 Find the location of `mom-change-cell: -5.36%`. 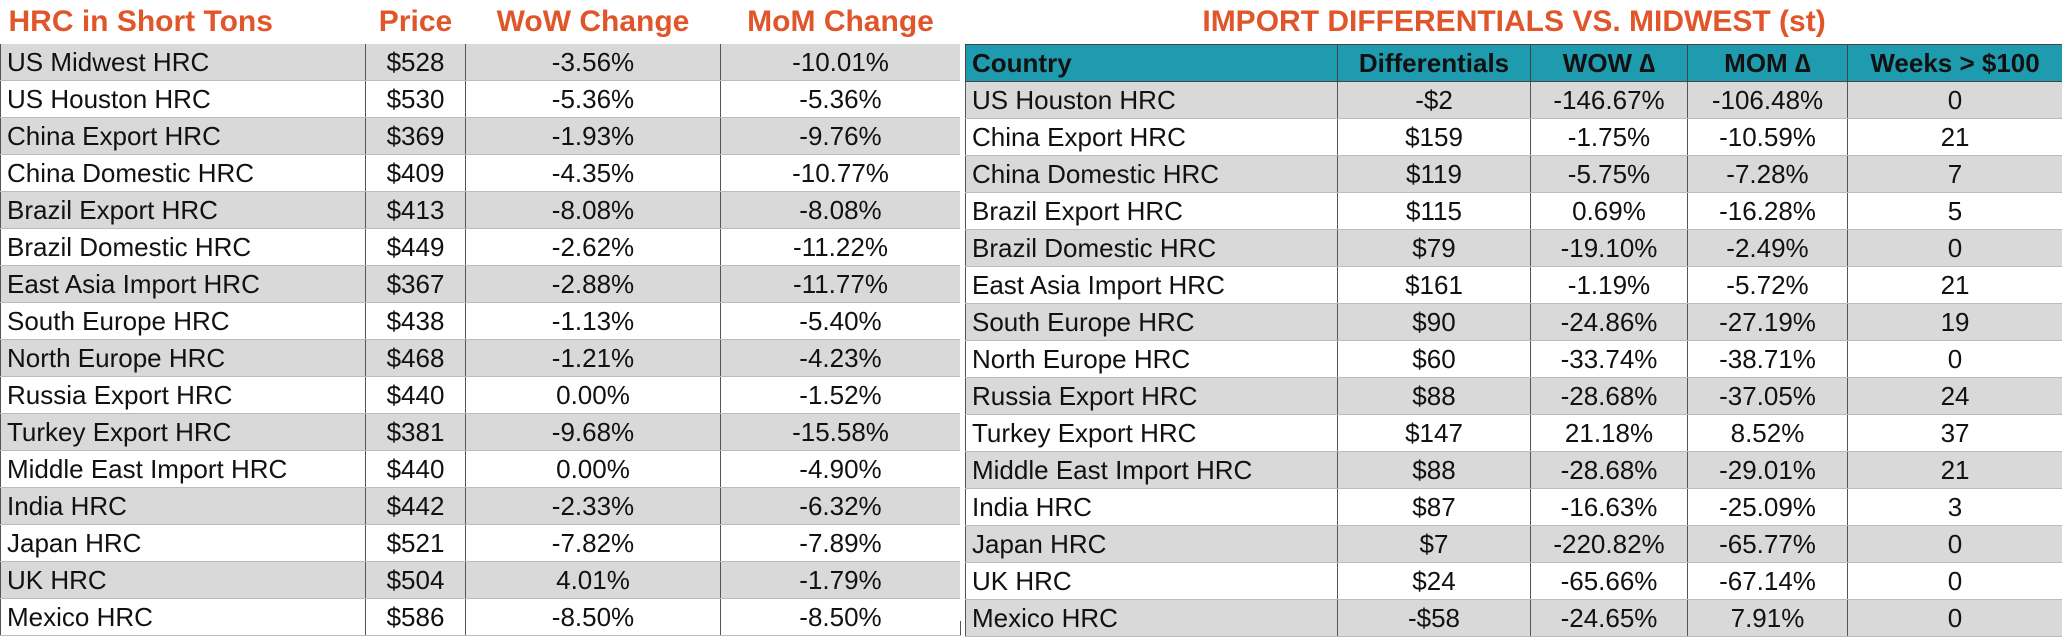

mom-change-cell: -5.36% is located at coordinates (841, 99).